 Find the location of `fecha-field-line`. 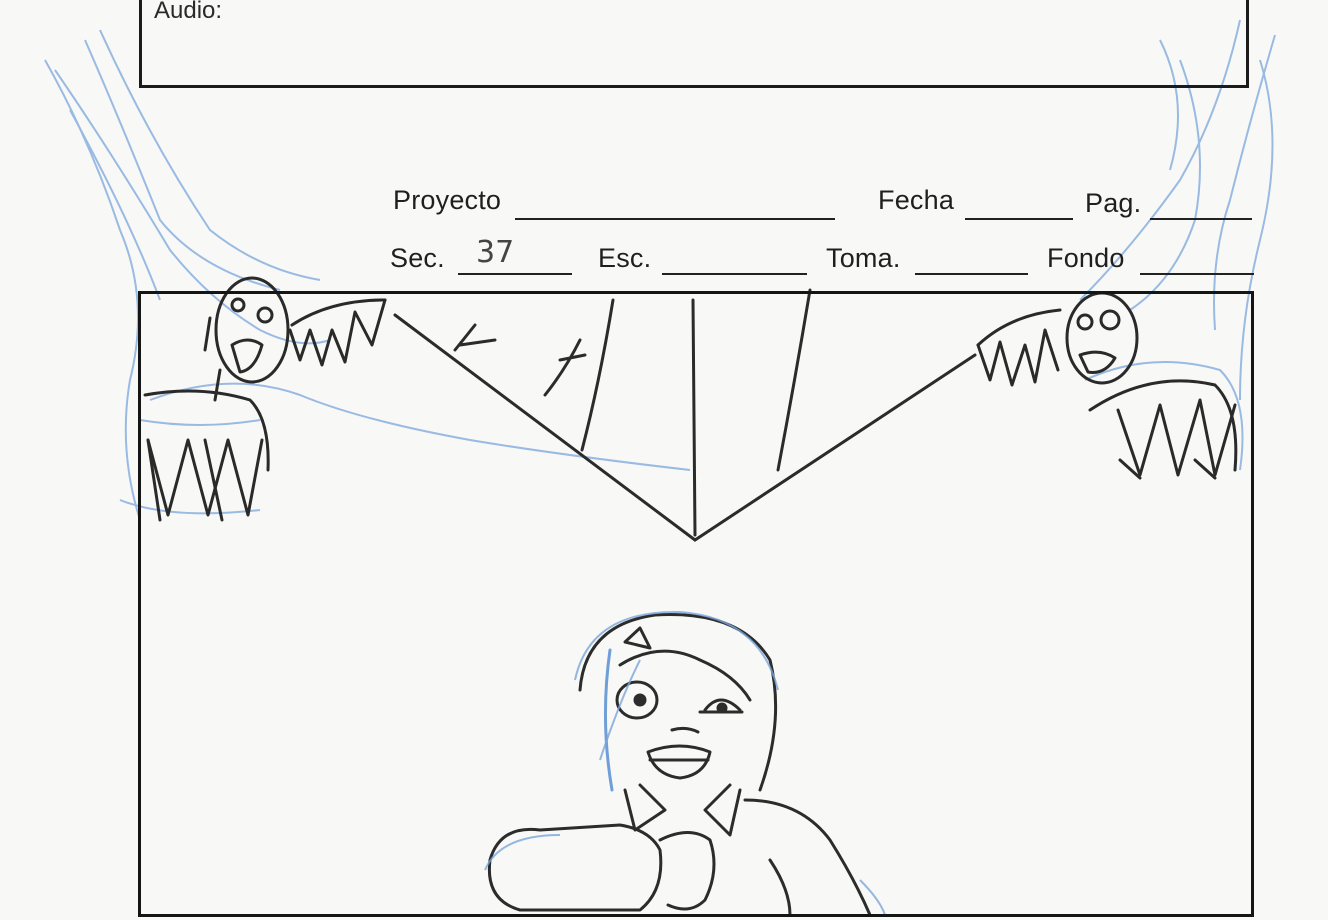

fecha-field-line is located at coordinates (1019, 219).